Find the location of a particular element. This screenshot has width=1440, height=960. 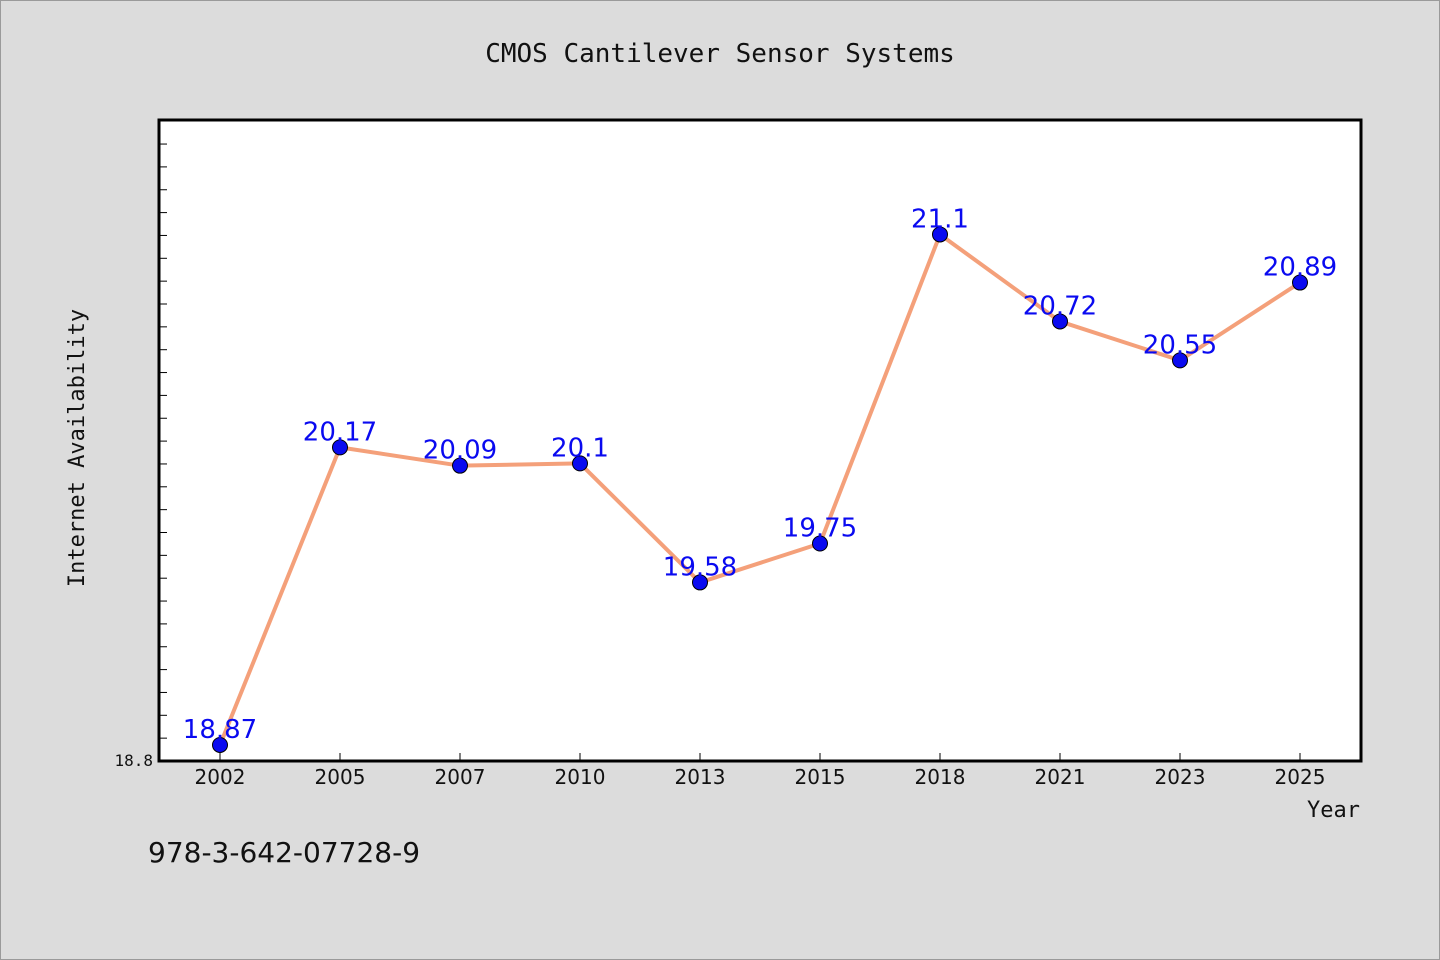

x-tick-label: 2010 is located at coordinates (580, 777).